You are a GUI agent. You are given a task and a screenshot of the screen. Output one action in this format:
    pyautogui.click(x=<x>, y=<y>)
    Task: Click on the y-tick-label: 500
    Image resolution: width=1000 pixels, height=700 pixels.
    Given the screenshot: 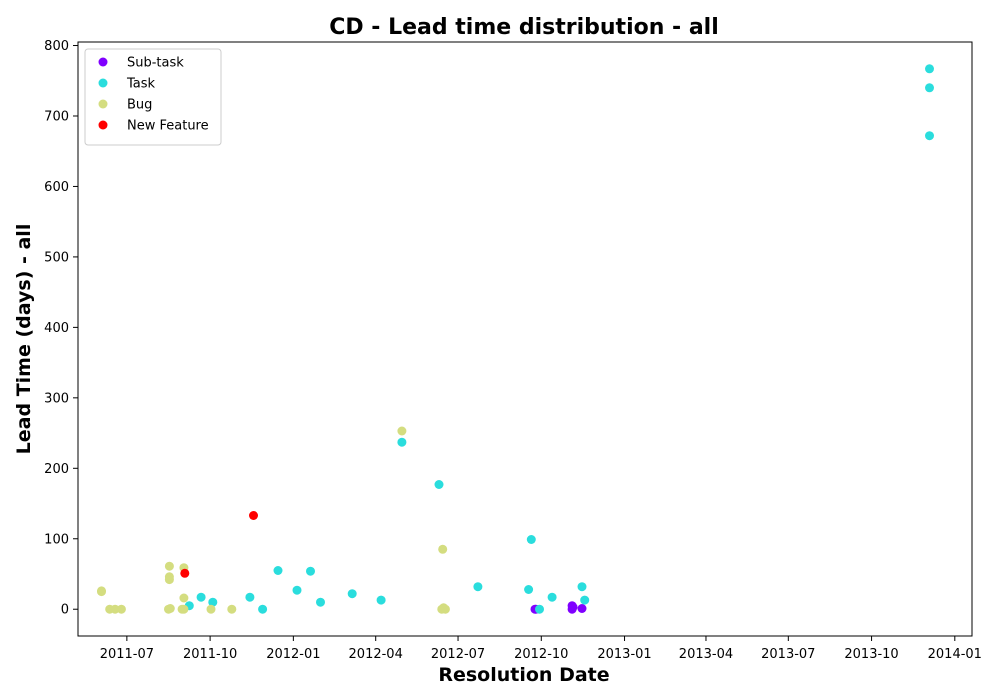 What is the action you would take?
    pyautogui.click(x=56, y=257)
    